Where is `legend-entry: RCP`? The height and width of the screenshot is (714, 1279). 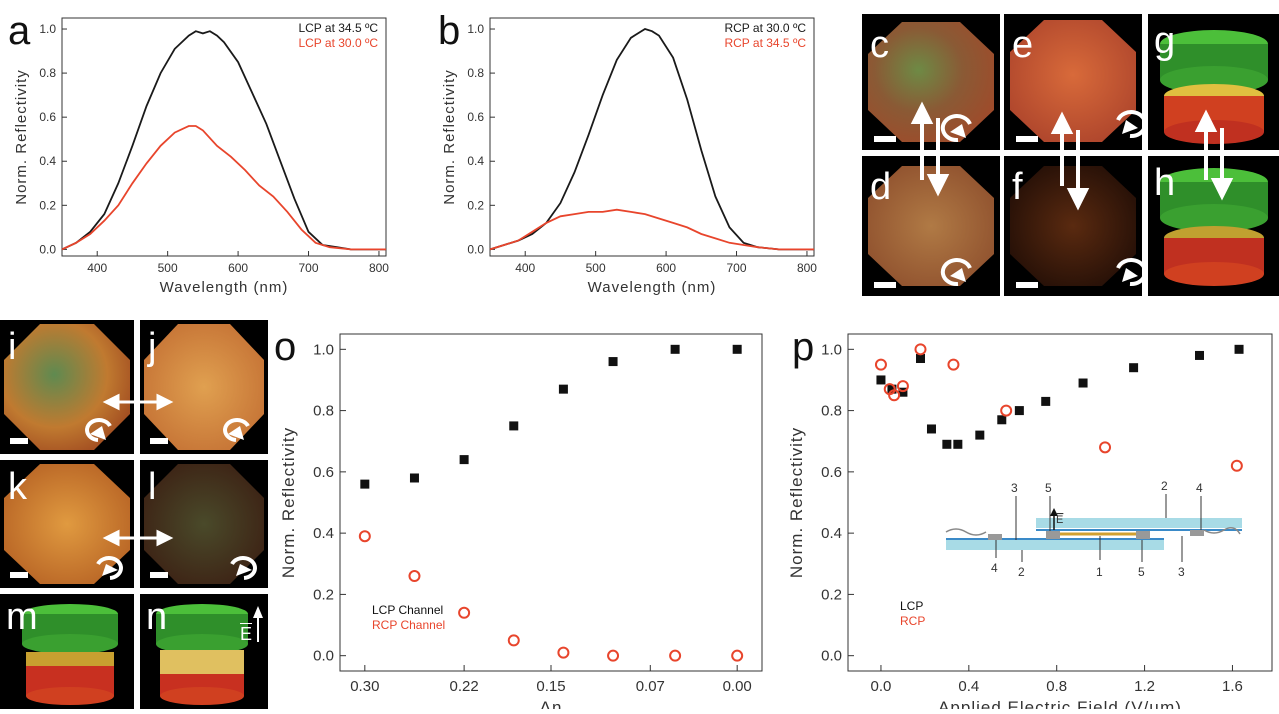
legend-entry: RCP is located at coordinates (912, 621).